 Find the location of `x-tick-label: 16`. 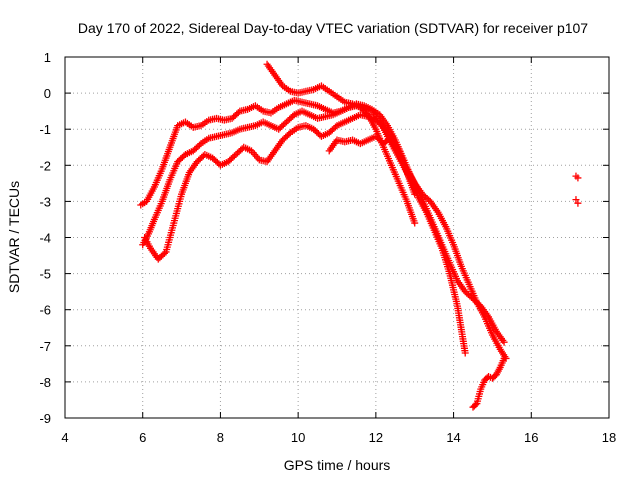

x-tick-label: 16 is located at coordinates (531, 437).